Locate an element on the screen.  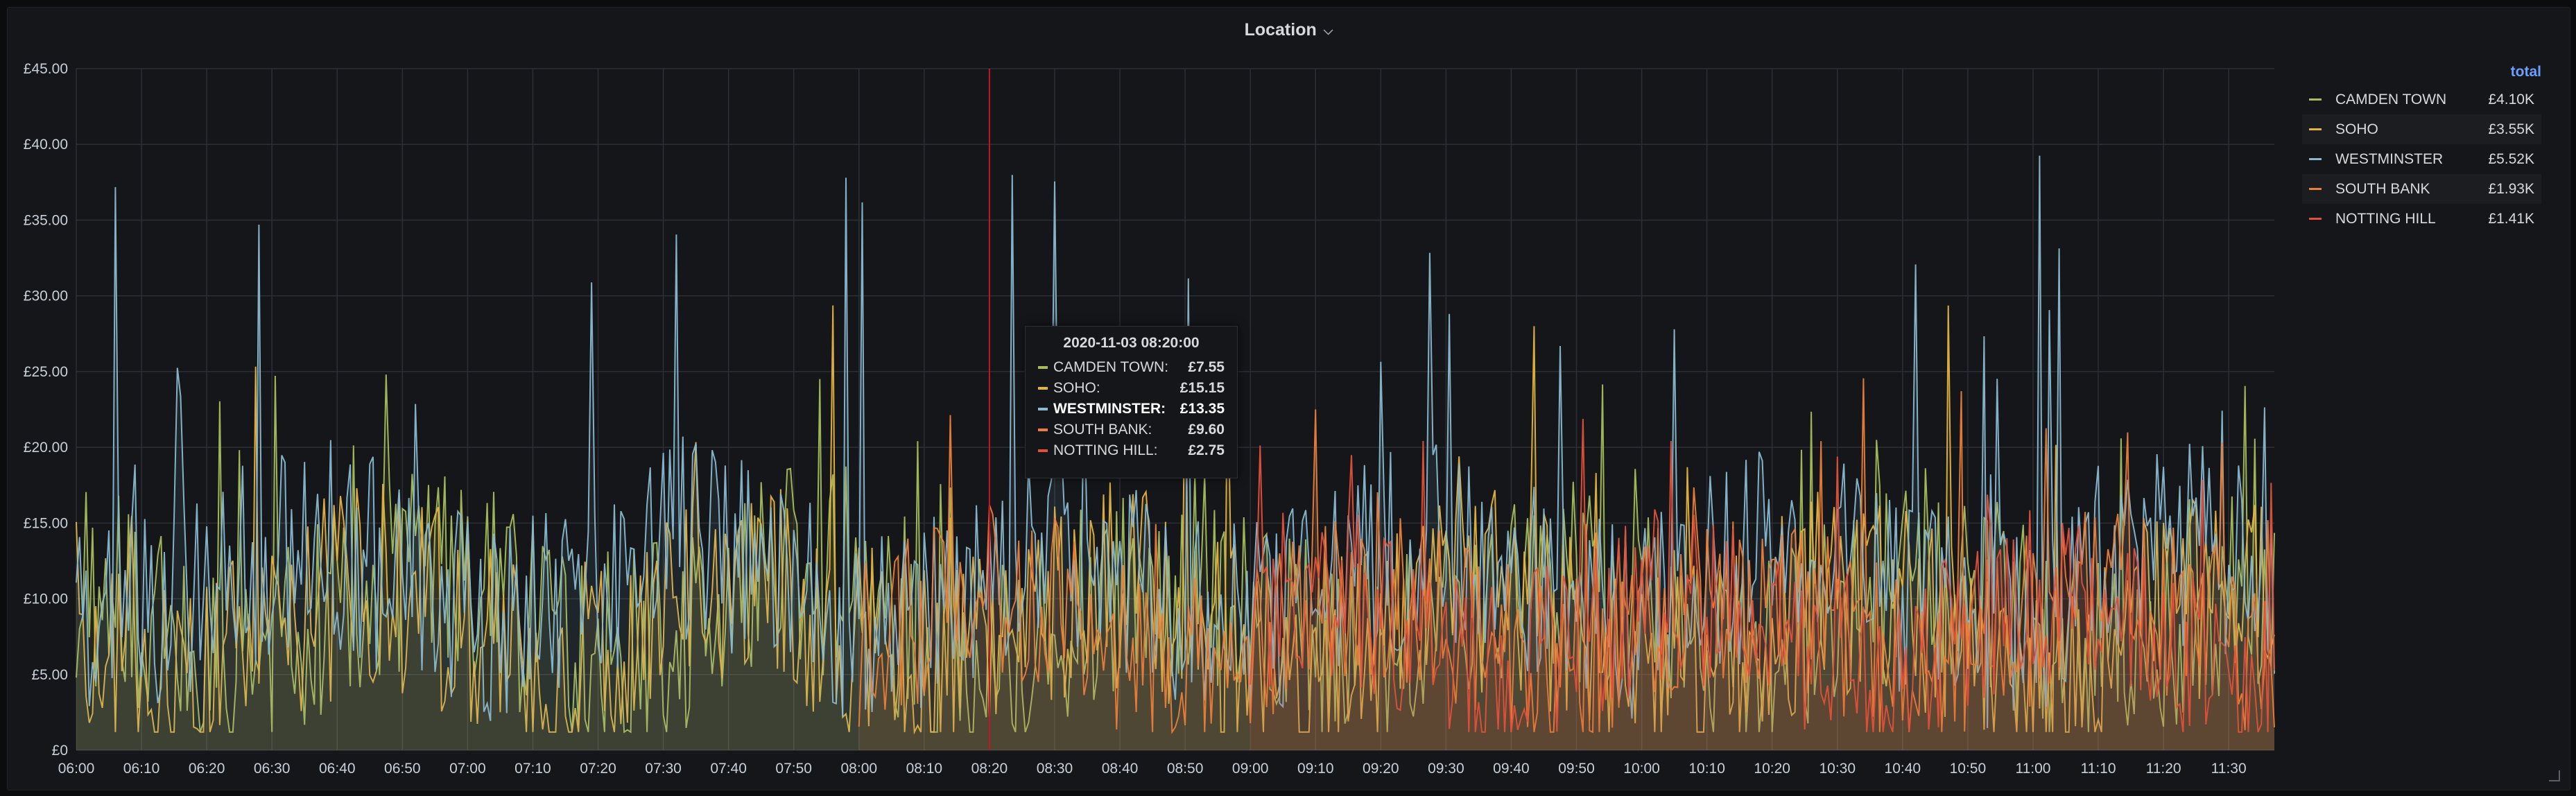
x-tick-label: 07:50 is located at coordinates (793, 769).